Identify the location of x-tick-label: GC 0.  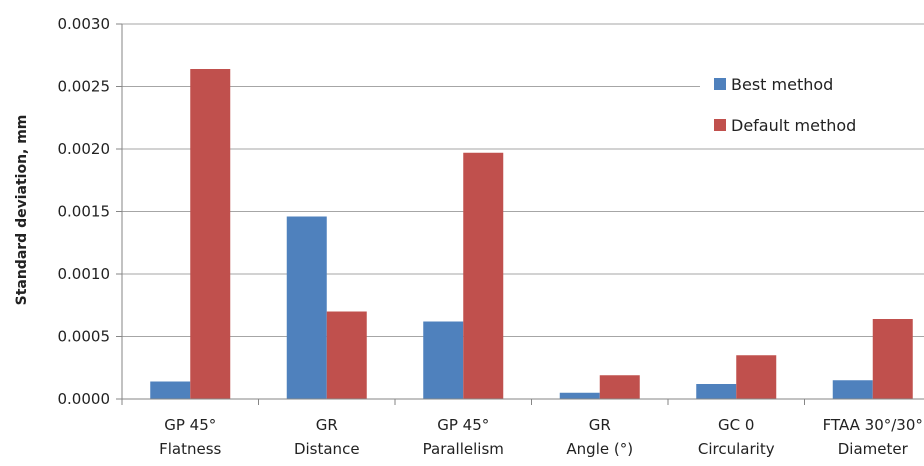
(736, 425).